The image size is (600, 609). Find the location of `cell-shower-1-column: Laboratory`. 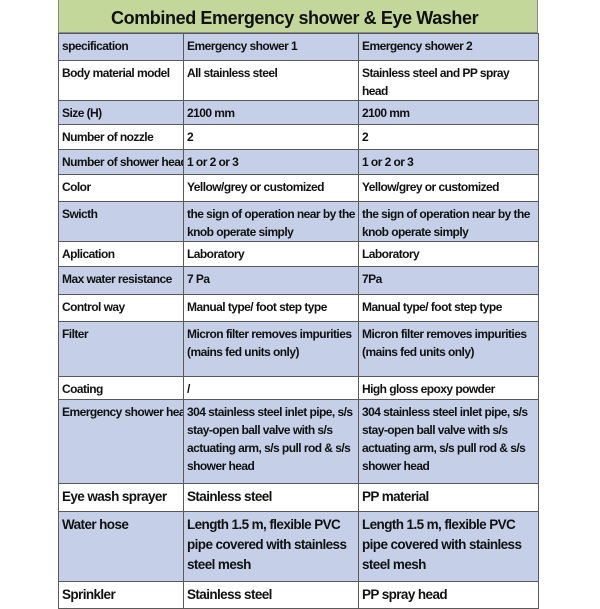

cell-shower-1-column: Laboratory is located at coordinates (271, 254).